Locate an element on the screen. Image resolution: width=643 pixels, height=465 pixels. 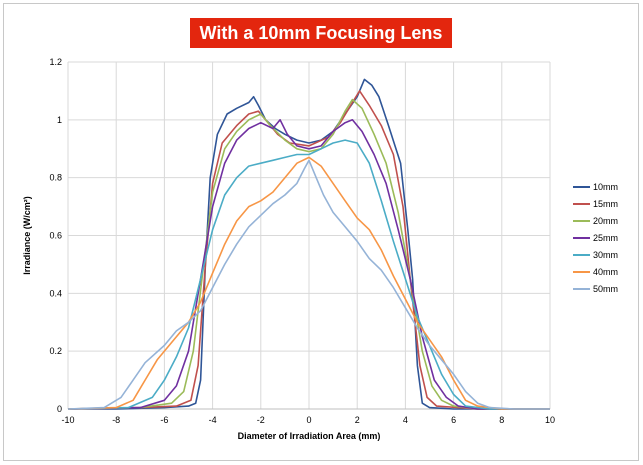
legend-label-15mm: 15mm is located at coordinates (605, 204).